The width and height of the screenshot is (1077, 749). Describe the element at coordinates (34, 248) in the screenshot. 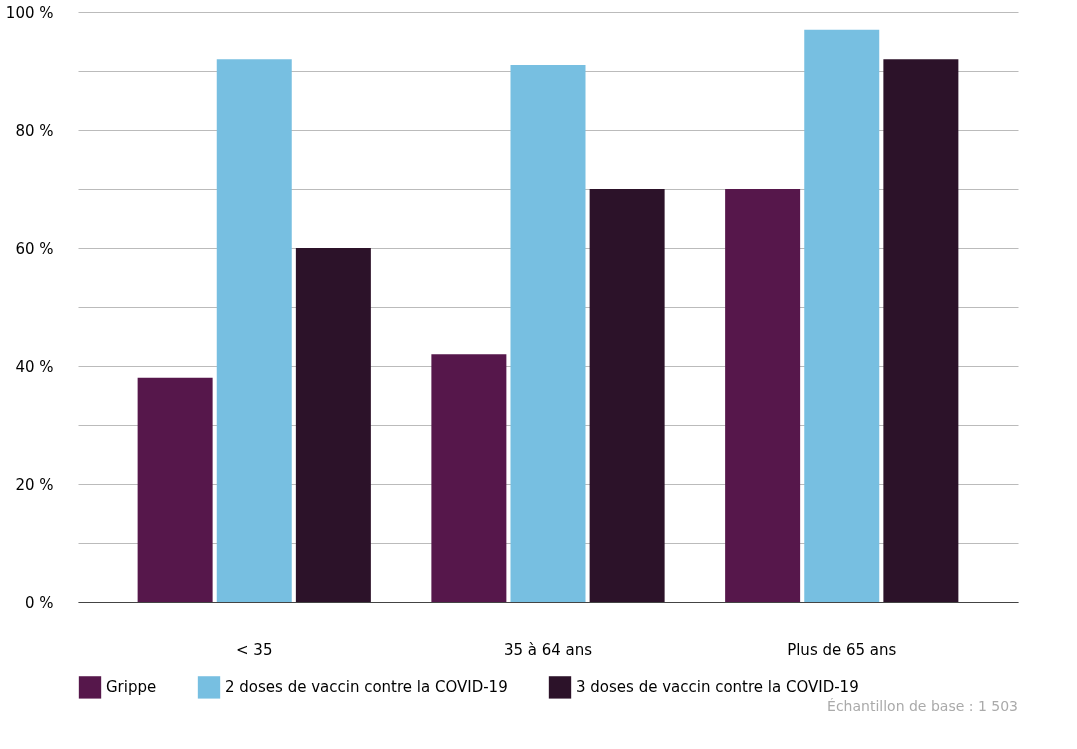

I see `y-tick-label: 60 %` at that location.